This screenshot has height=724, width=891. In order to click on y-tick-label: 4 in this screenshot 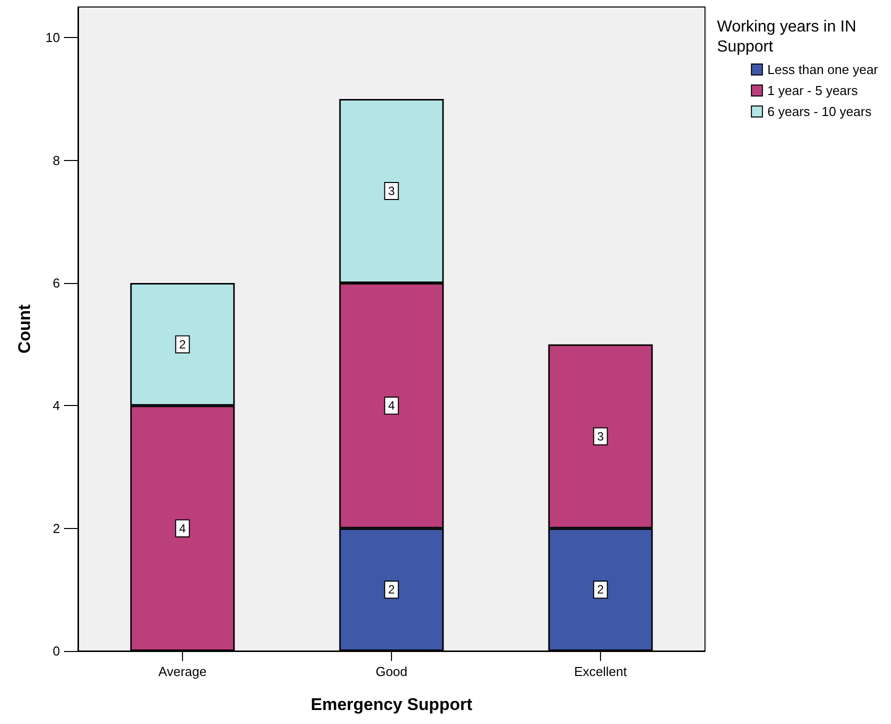, I will do `click(56, 406)`.